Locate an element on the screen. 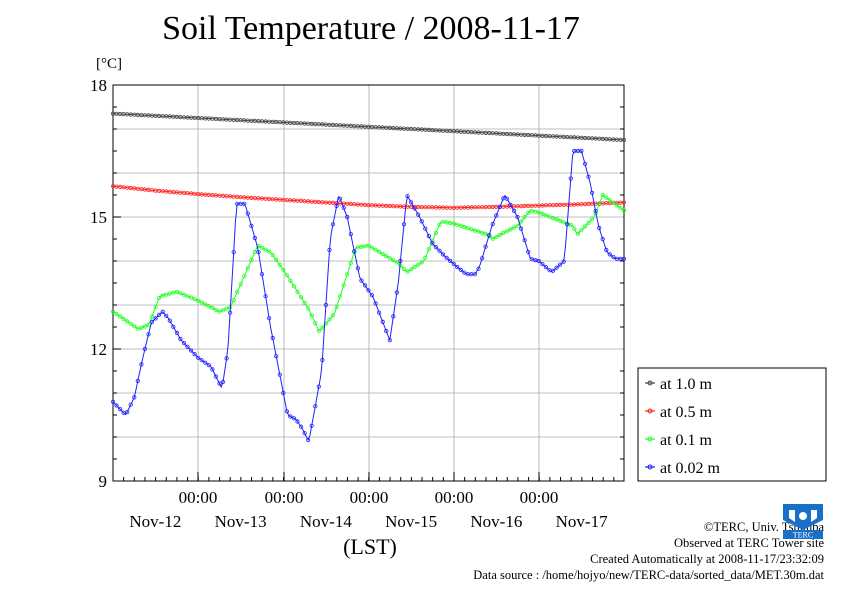 This screenshot has width=842, height=595. legend-box is located at coordinates (732, 424).